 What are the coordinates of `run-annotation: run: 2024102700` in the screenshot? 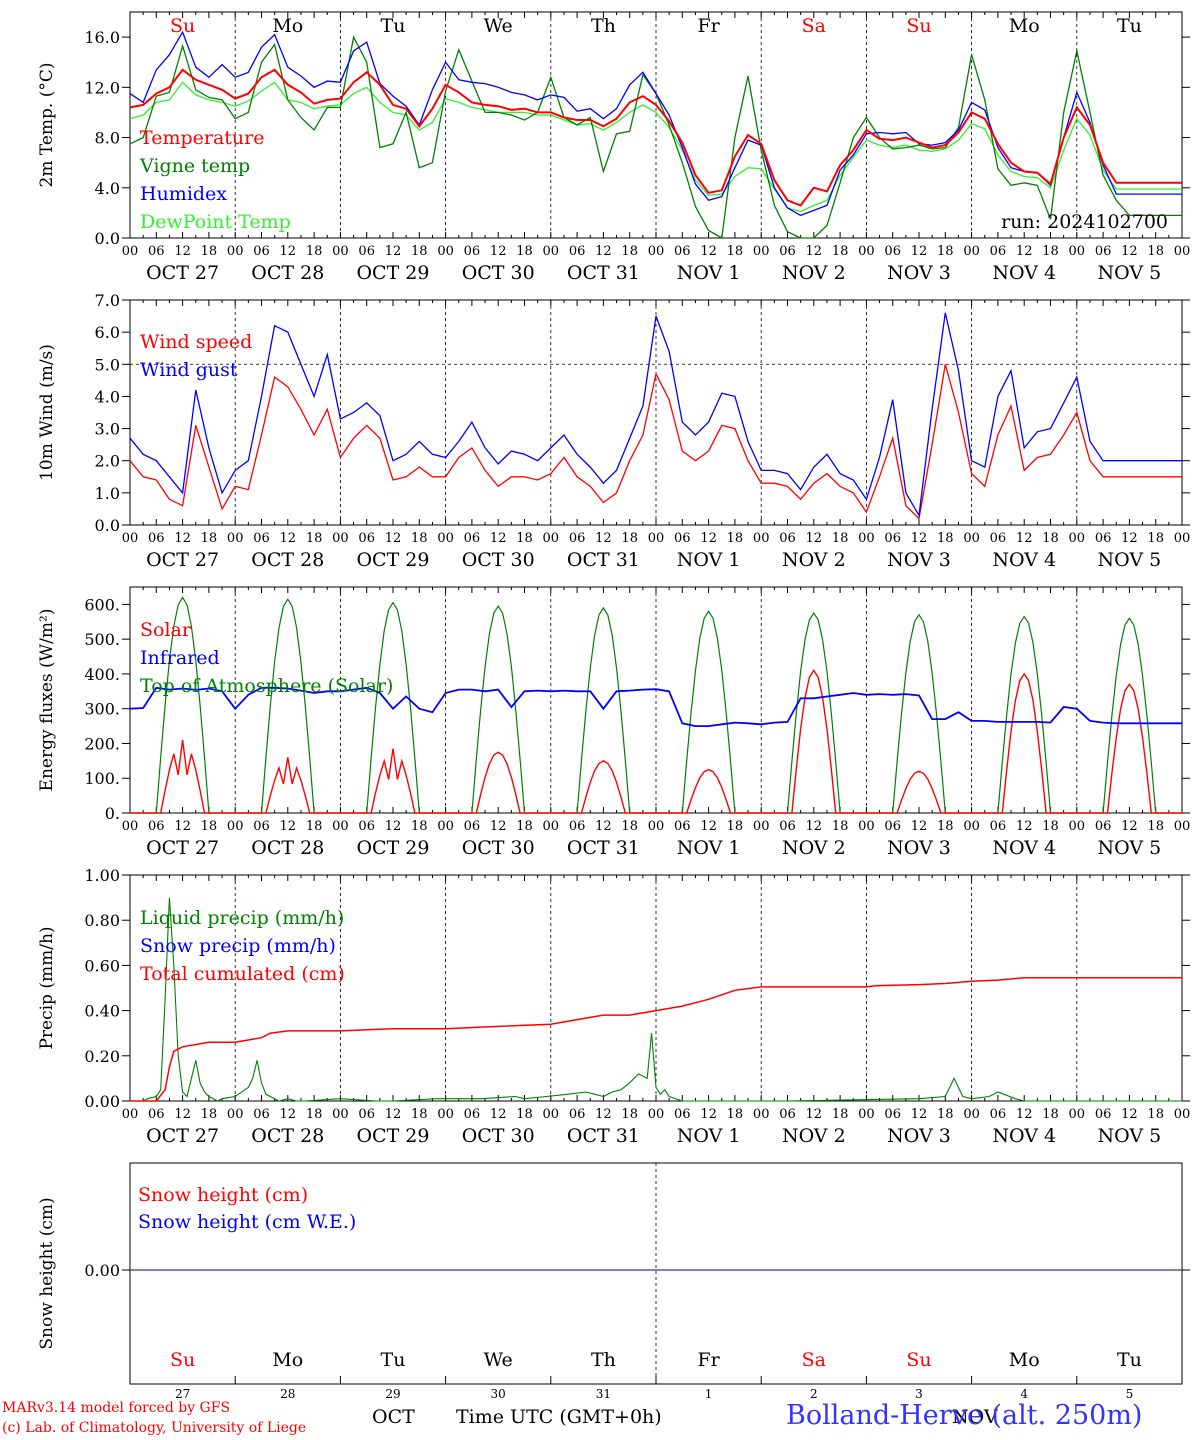 It's located at (1084, 222).